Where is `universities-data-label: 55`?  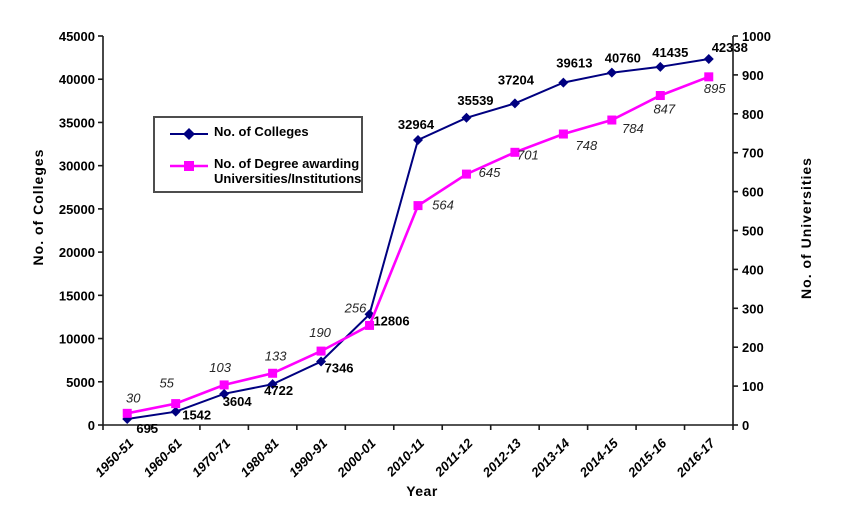 universities-data-label: 55 is located at coordinates (166, 383).